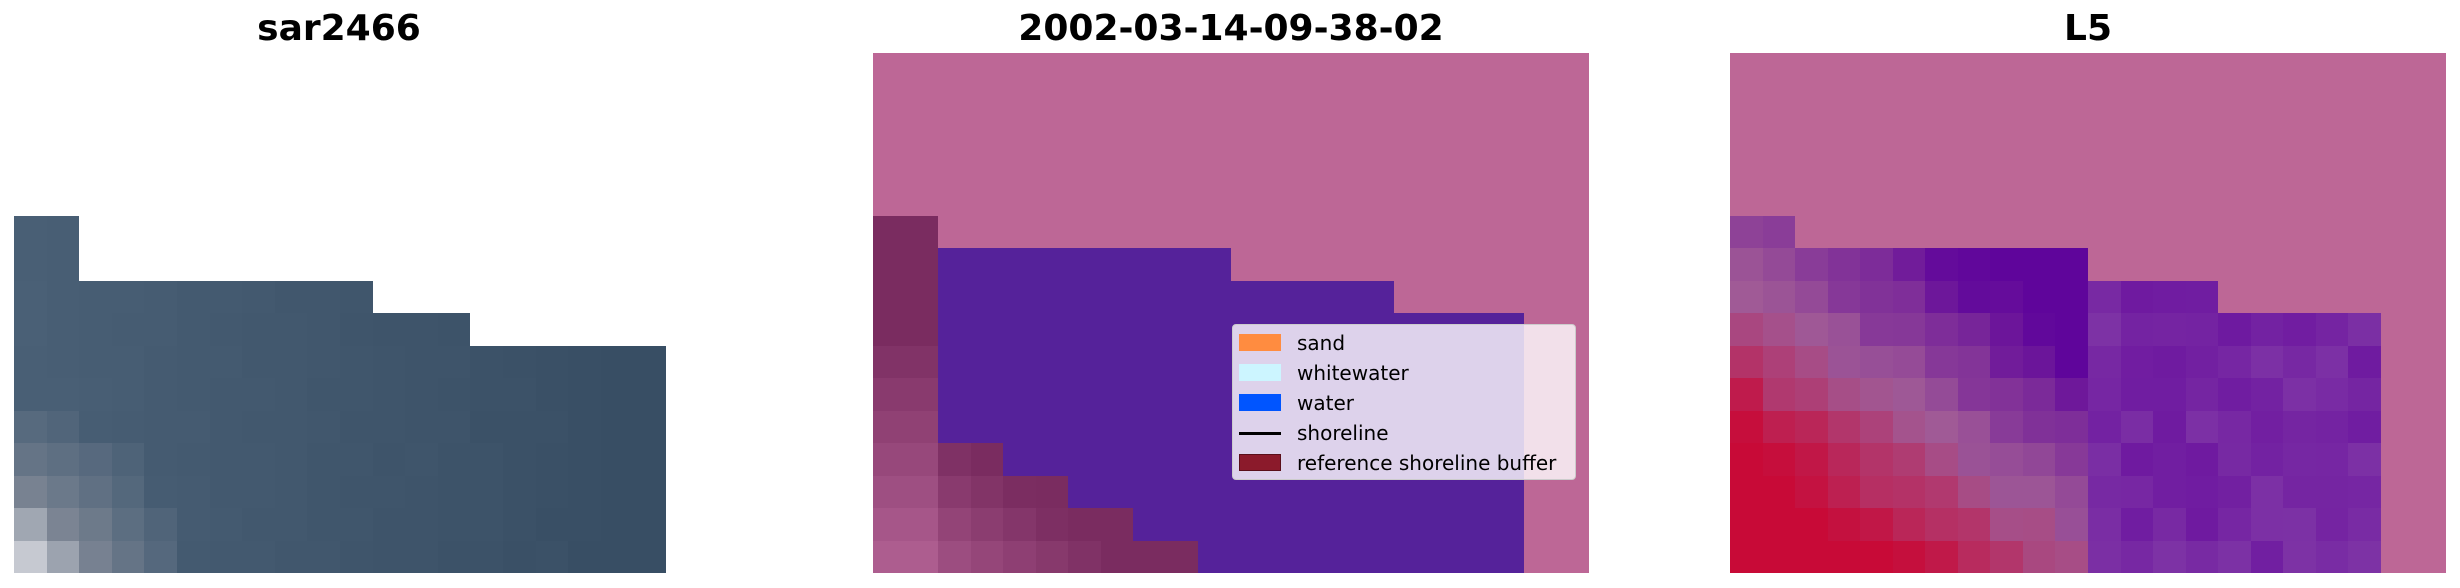  What do you see at coordinates (1260, 342) in the screenshot?
I see `sand-swatch-icon` at bounding box center [1260, 342].